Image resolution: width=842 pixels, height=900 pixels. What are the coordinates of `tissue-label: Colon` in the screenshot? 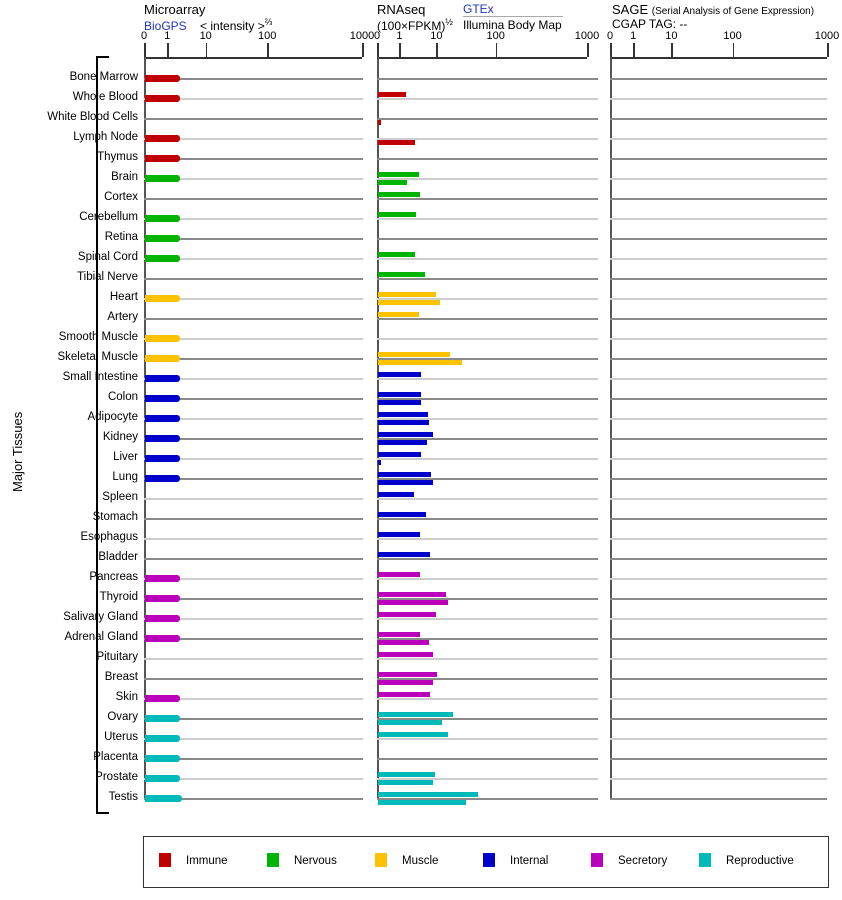 It's located at (122, 397).